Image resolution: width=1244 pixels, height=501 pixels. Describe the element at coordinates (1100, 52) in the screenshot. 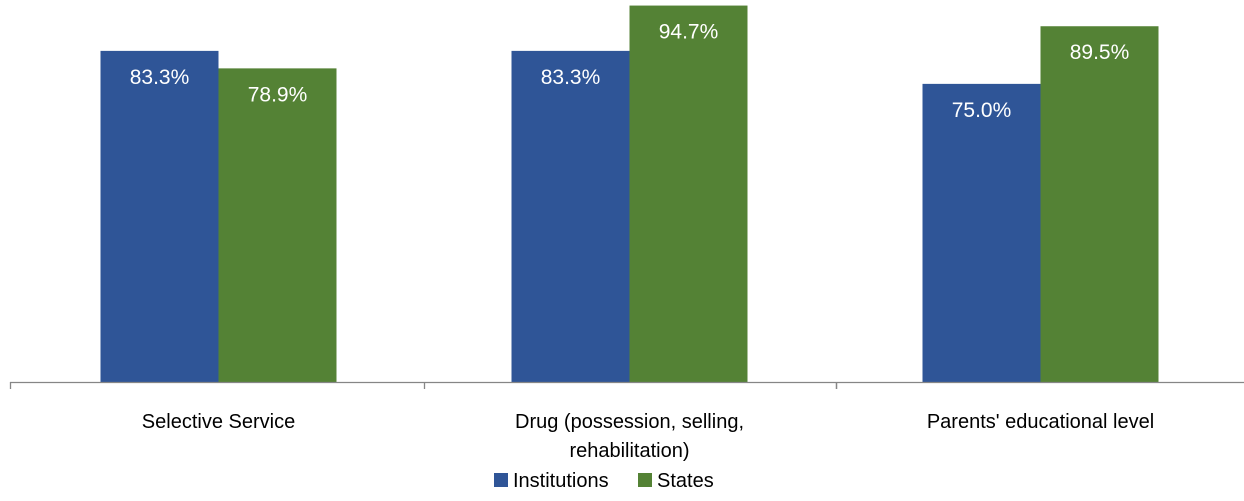

I see `data-label-states-3: 89.5%` at that location.